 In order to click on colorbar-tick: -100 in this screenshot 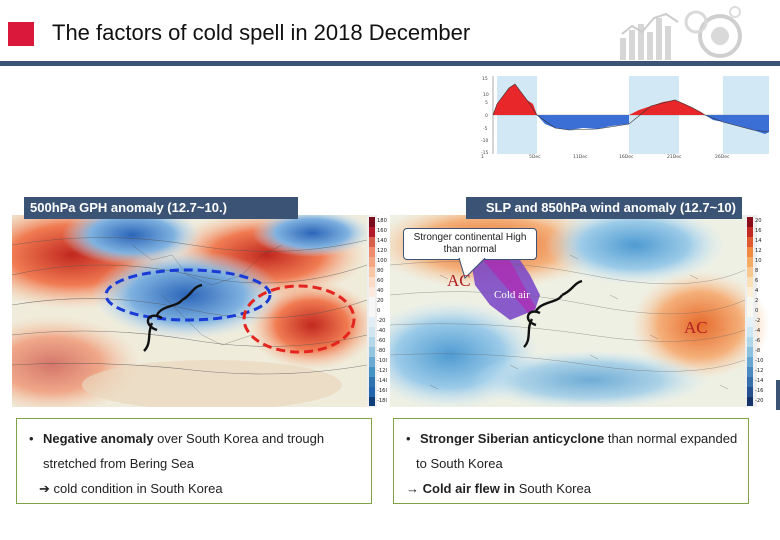, I will do `click(382, 361)`.